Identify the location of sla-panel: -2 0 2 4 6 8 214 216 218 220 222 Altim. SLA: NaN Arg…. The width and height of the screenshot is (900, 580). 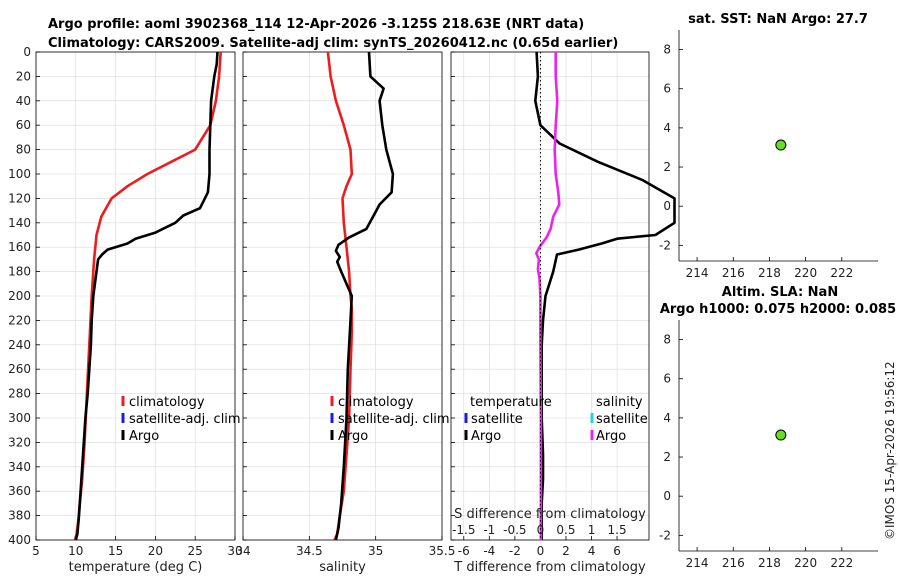
(777, 427).